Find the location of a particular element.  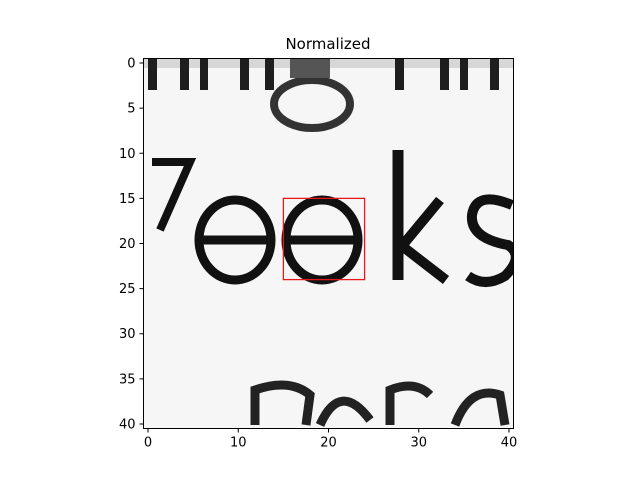

y-tick-label: 5 is located at coordinates (131, 109).